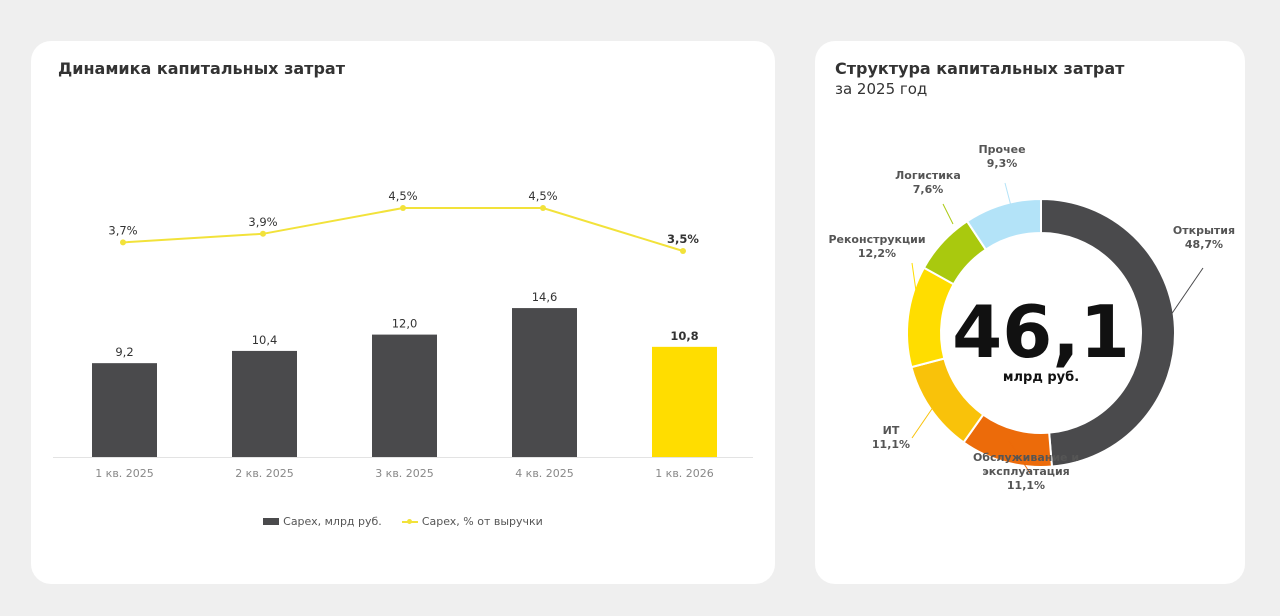 The height and width of the screenshot is (616, 1280). Describe the element at coordinates (262, 222) in the screenshot. I see `line-value-label-2: 3,9%` at that location.